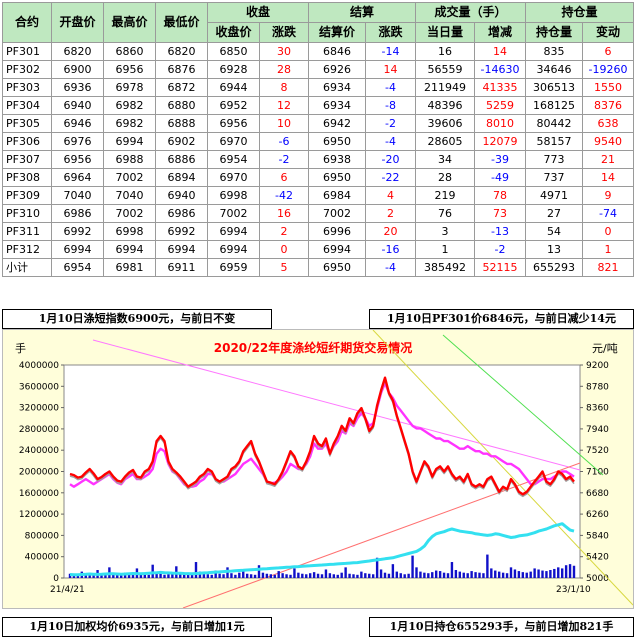  What do you see at coordinates (284, 267) in the screenshot?
I see `cell-cc: 5` at bounding box center [284, 267].